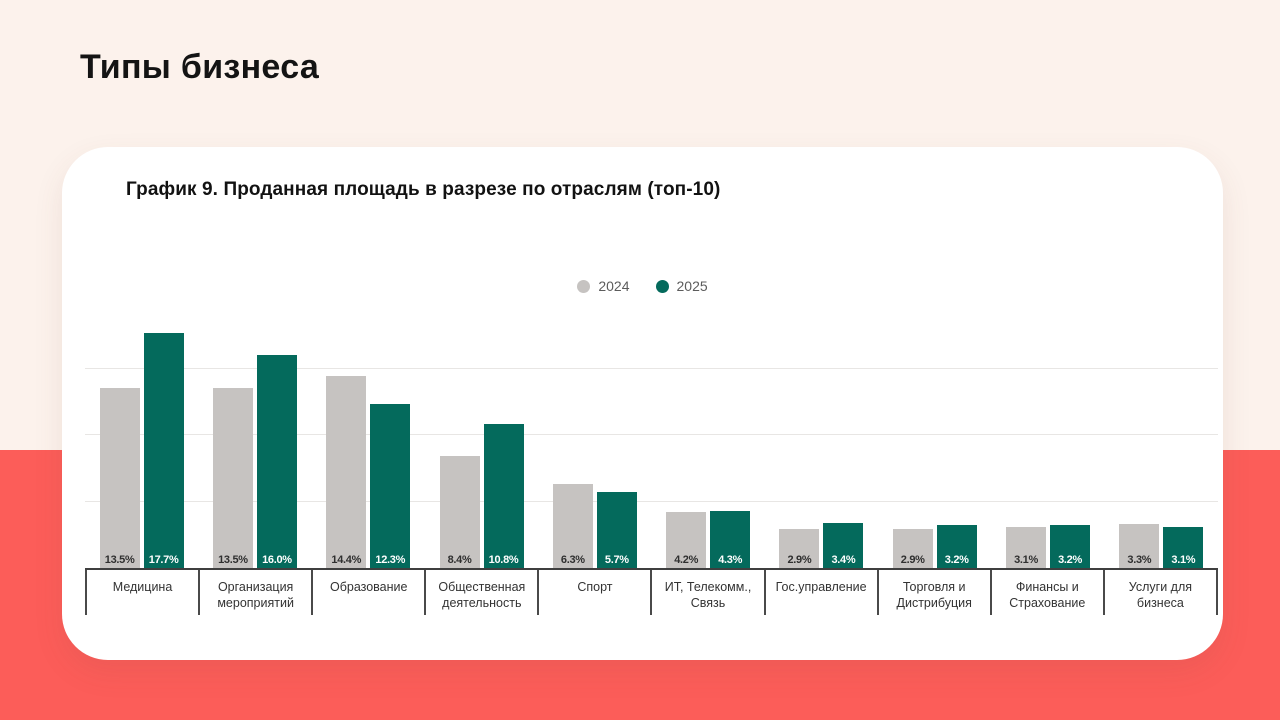  What do you see at coordinates (1047, 546) in the screenshot?
I see `bar-group: 3.1% 3.2%` at bounding box center [1047, 546].